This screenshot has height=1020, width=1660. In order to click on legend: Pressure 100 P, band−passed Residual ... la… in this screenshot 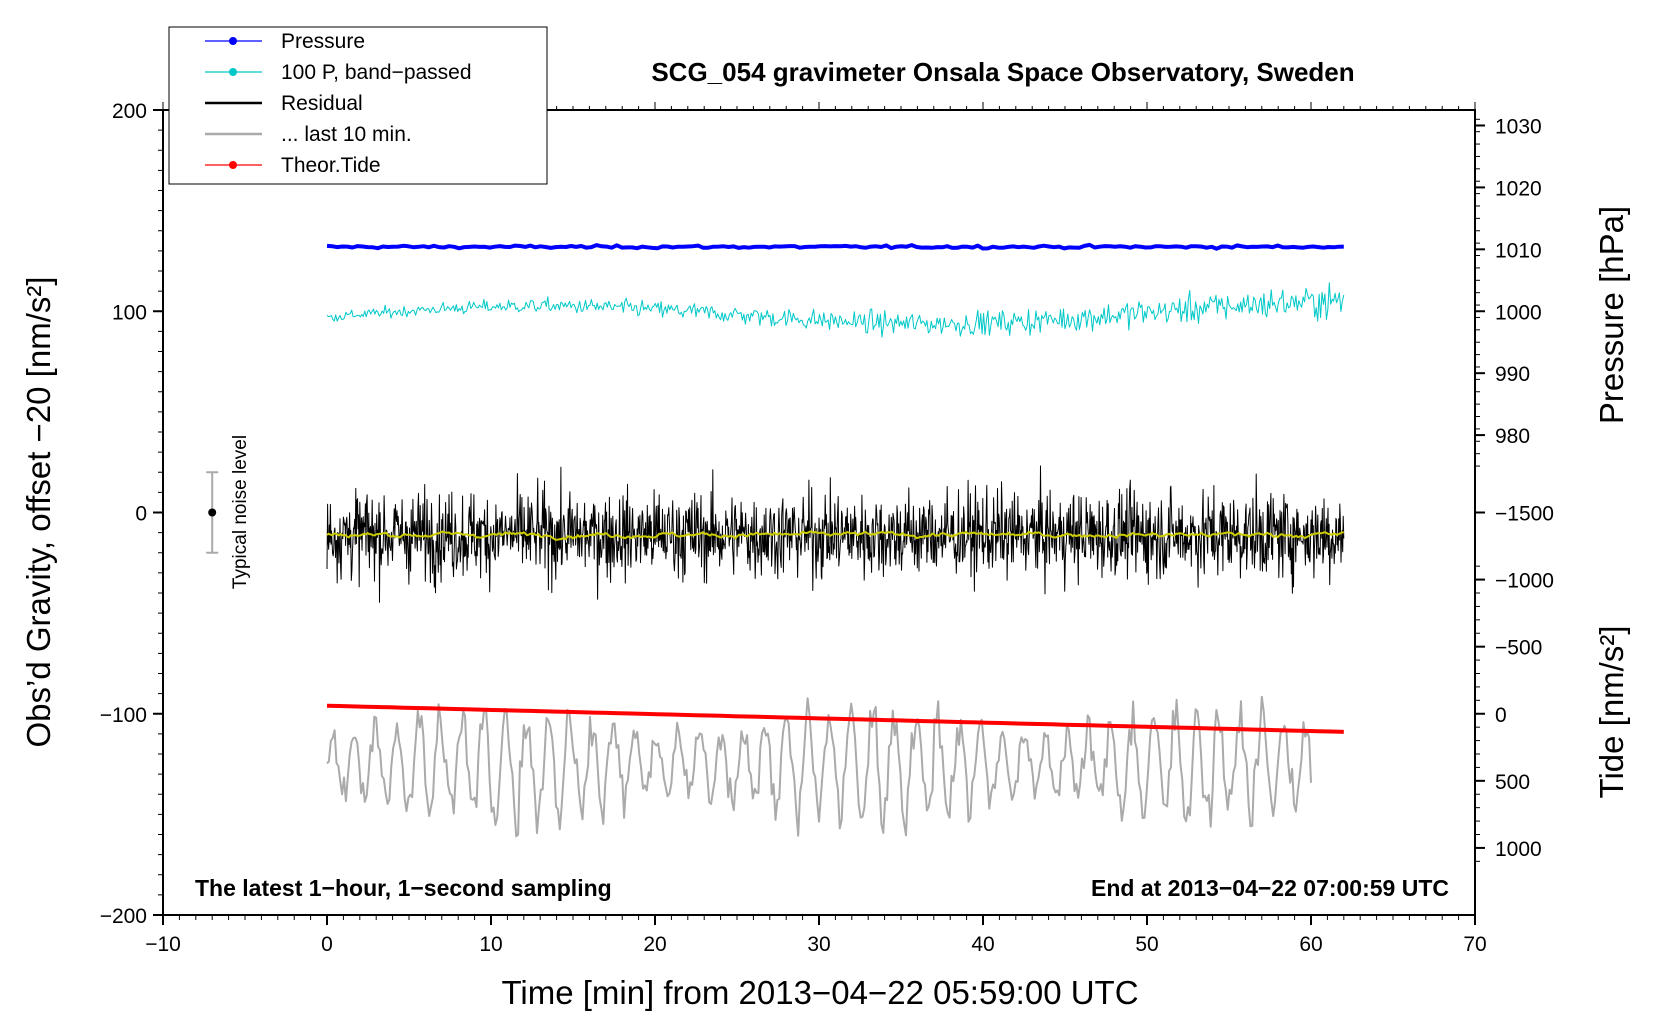, I will do `click(358, 105)`.